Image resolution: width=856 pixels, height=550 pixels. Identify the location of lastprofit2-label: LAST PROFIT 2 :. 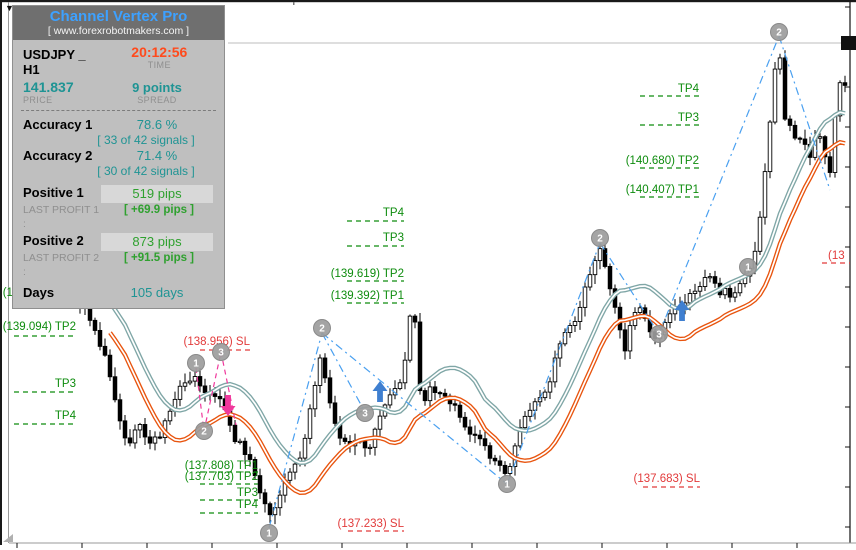
(61, 265).